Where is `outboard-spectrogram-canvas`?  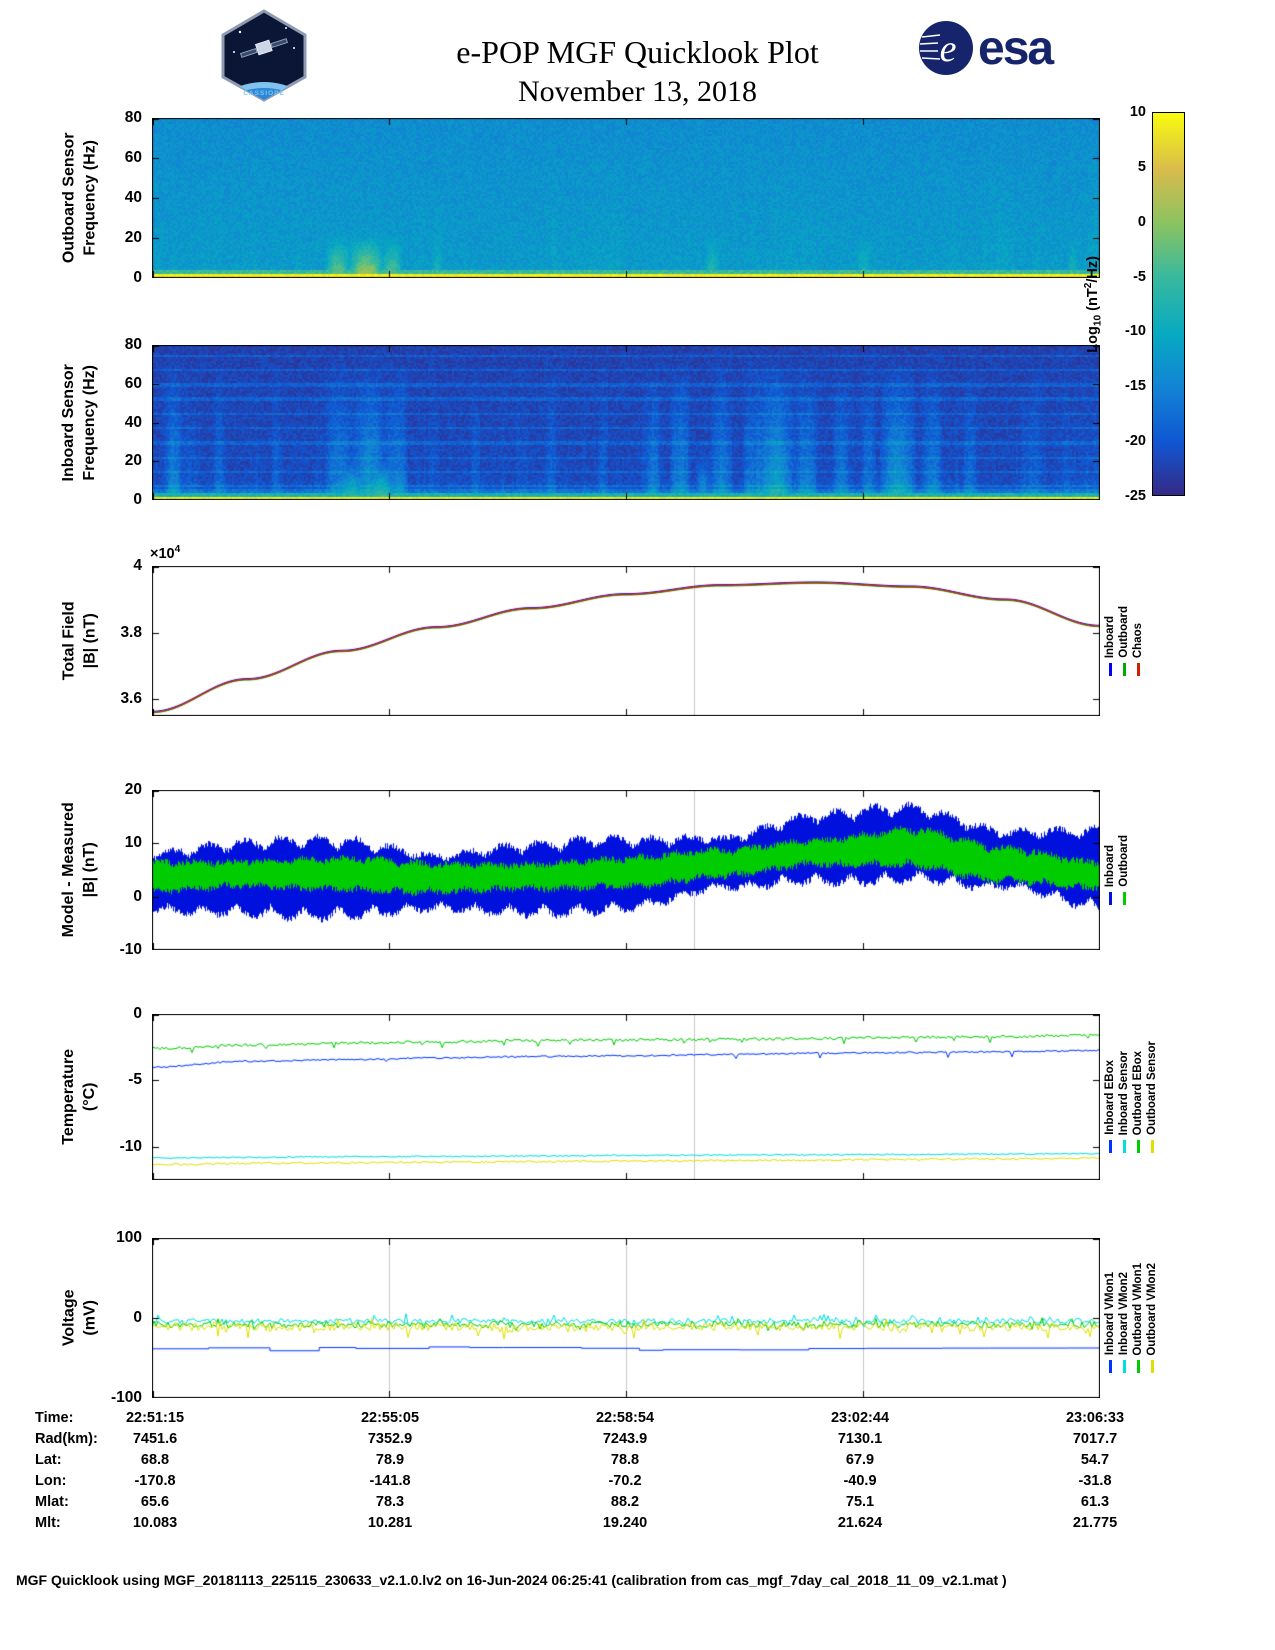
outboard-spectrogram-canvas is located at coordinates (626, 198).